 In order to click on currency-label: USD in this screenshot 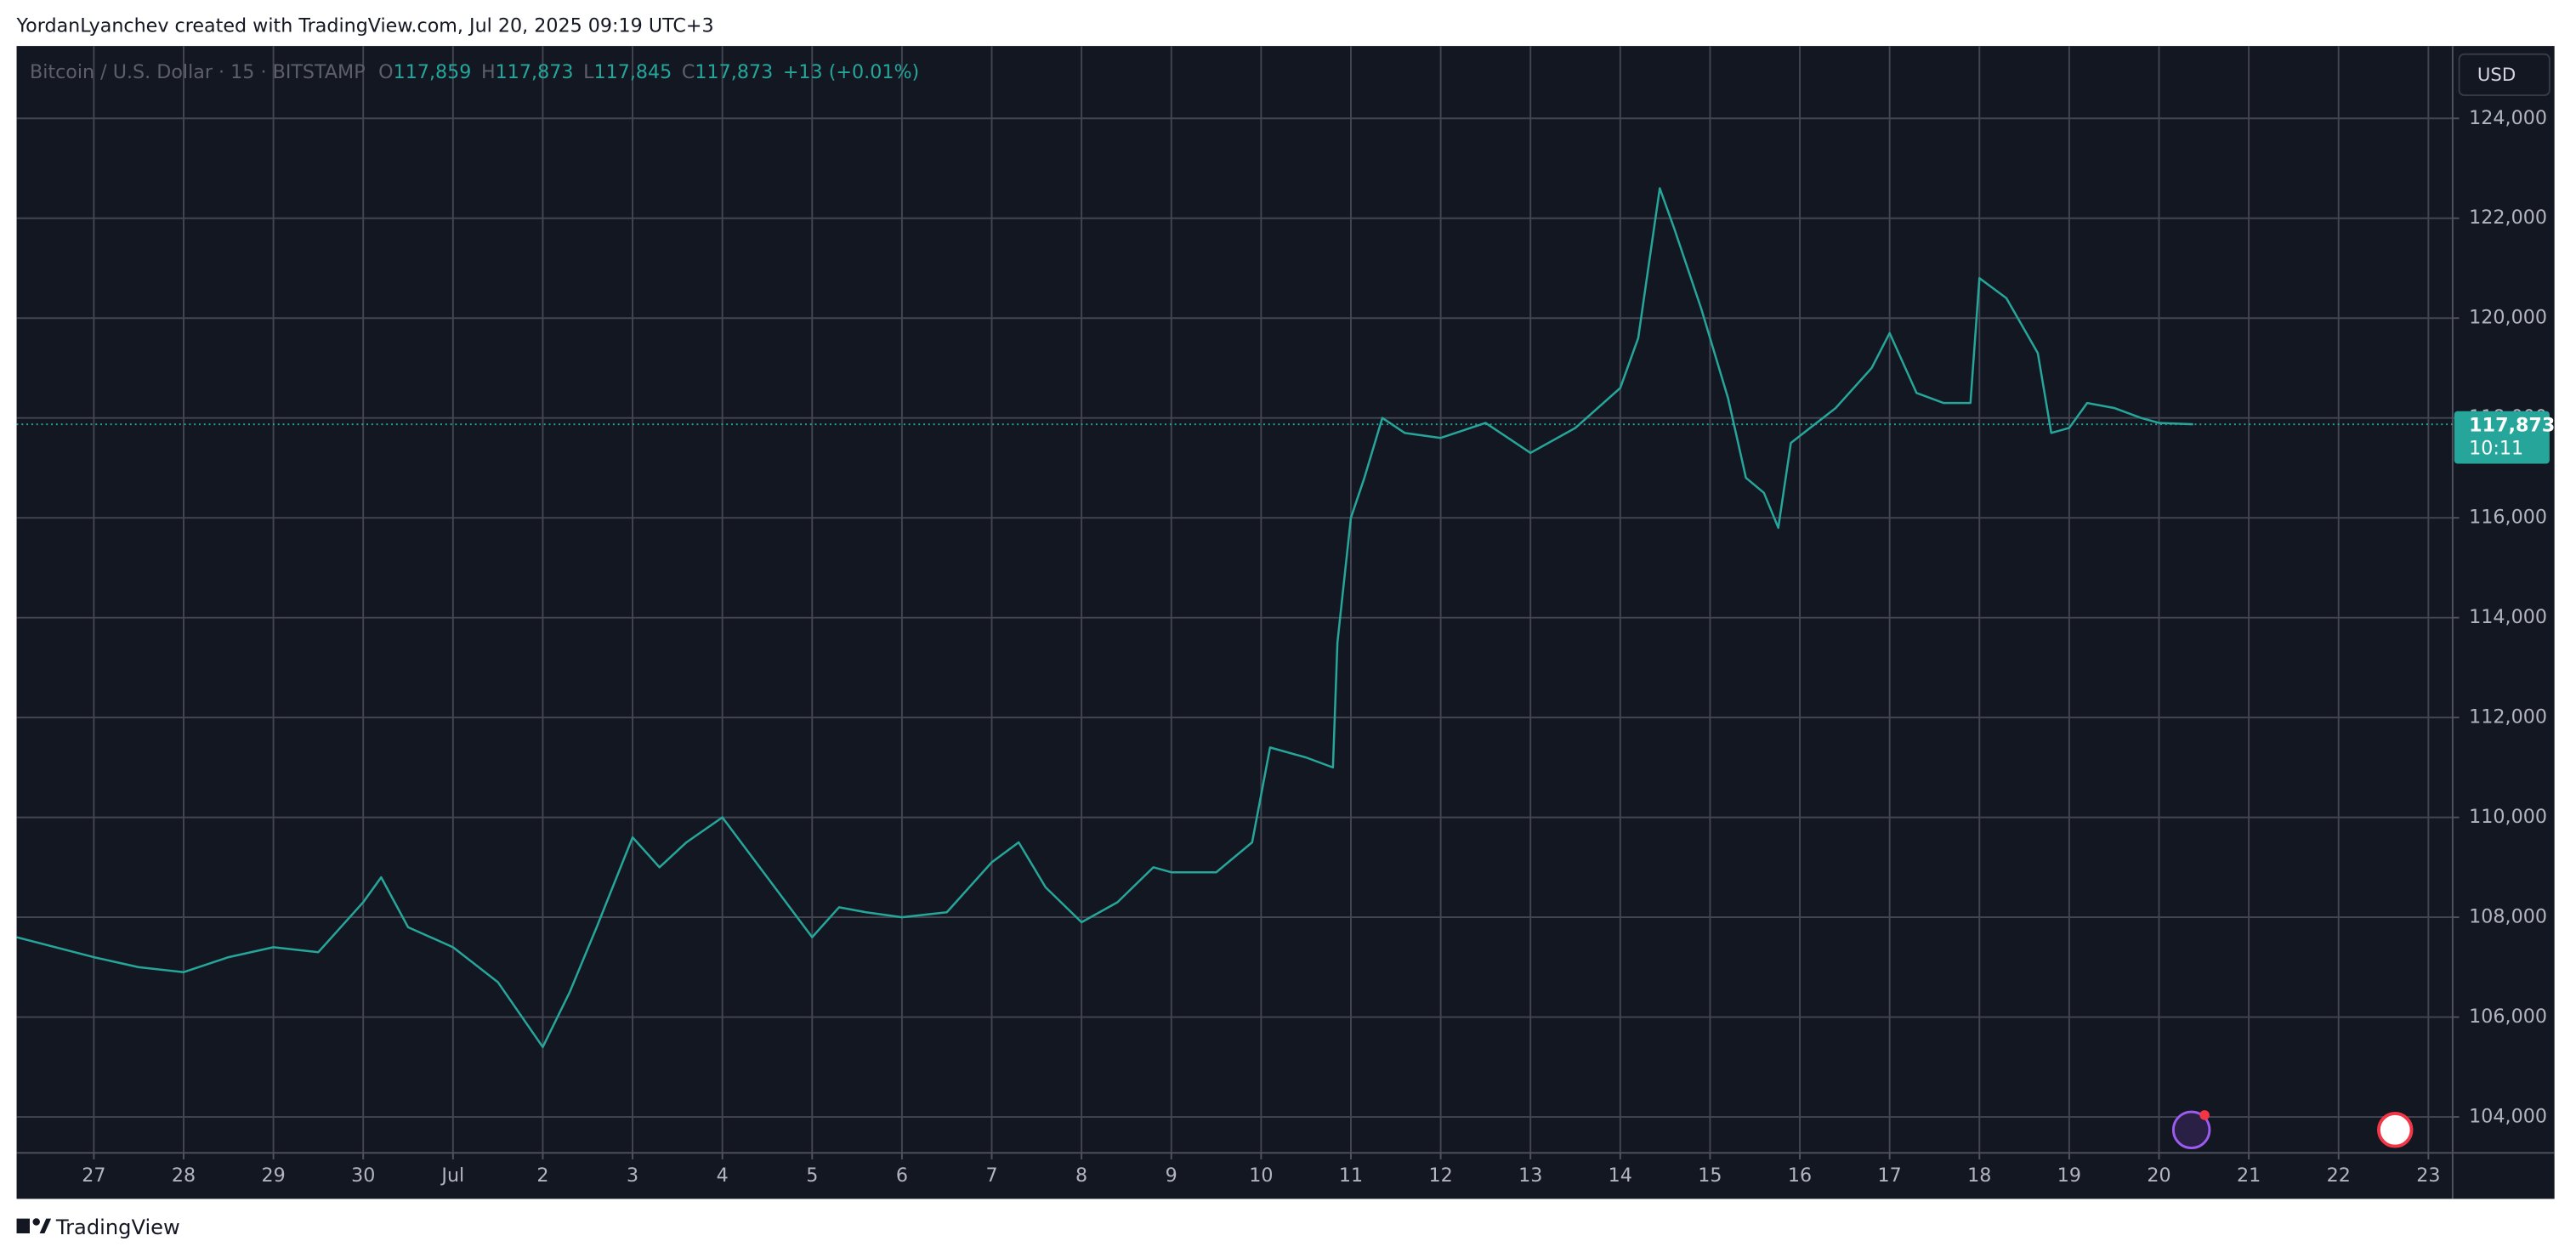, I will do `click(2496, 75)`.